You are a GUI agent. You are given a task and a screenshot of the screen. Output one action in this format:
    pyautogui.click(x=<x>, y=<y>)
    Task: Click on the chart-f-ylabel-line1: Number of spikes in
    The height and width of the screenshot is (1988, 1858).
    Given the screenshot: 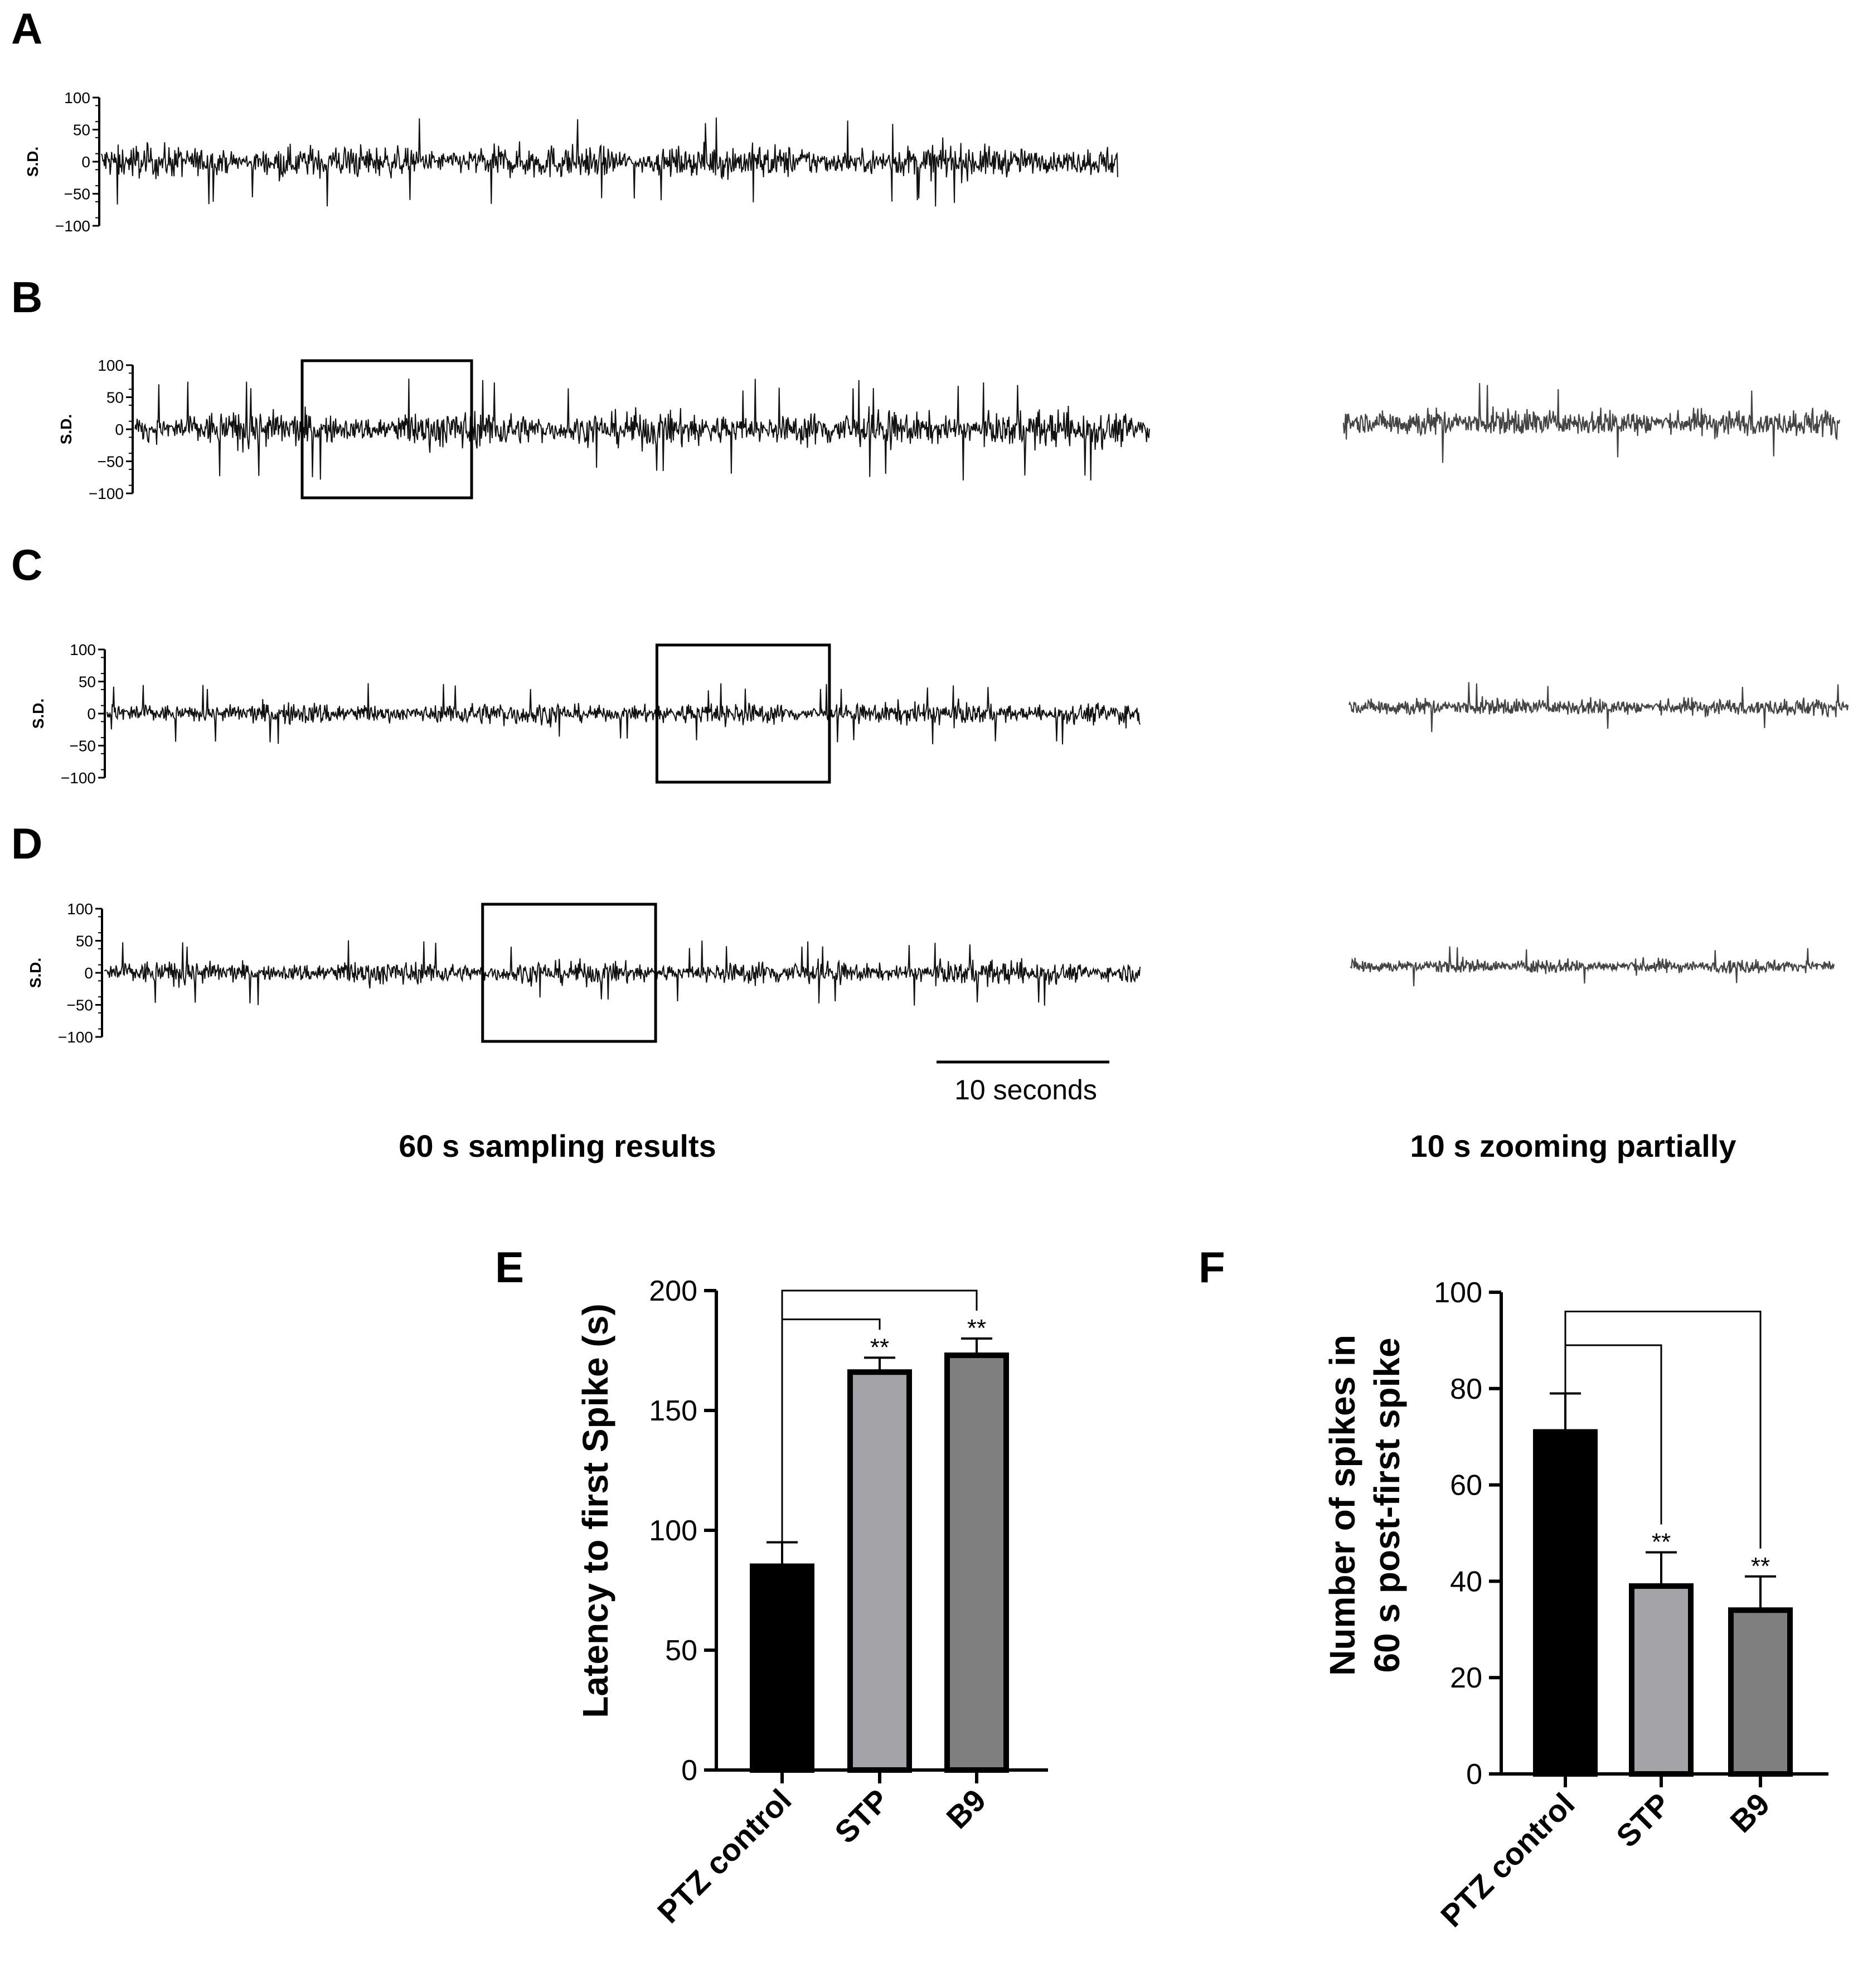 What is the action you would take?
    pyautogui.click(x=1342, y=1505)
    